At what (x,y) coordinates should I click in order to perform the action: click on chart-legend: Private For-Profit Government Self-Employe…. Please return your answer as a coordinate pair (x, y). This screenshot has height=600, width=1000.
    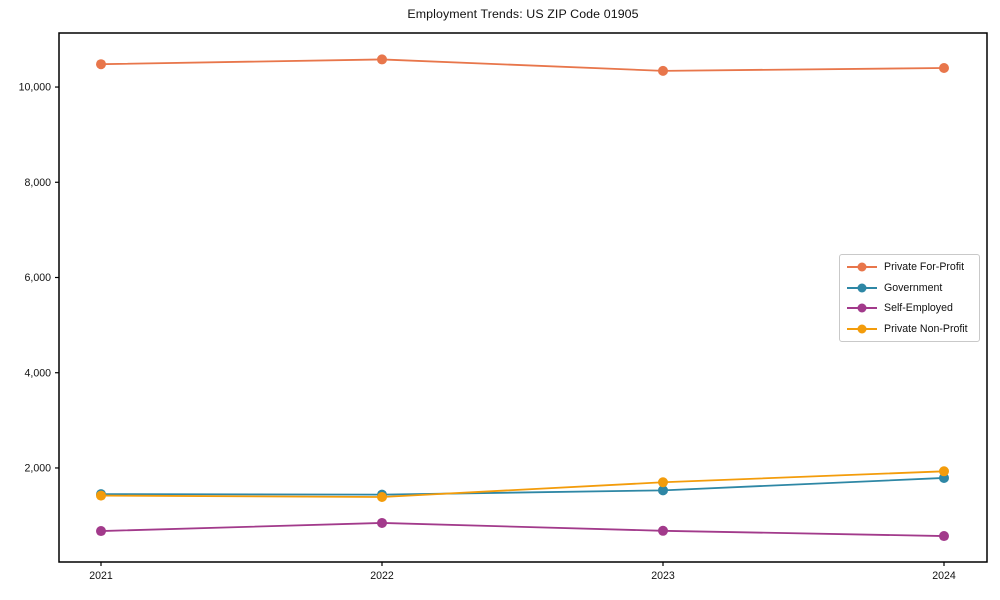
    Looking at the image, I should click on (909, 298).